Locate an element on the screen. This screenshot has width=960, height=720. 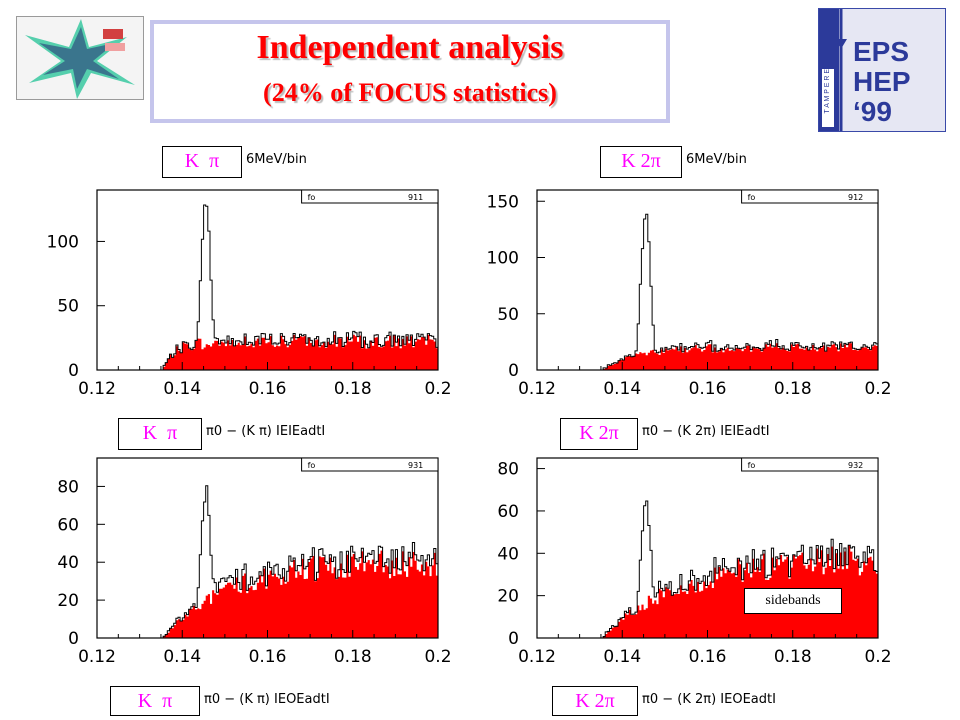
slide-title: Independent analysis is located at coordinates (410, 47).